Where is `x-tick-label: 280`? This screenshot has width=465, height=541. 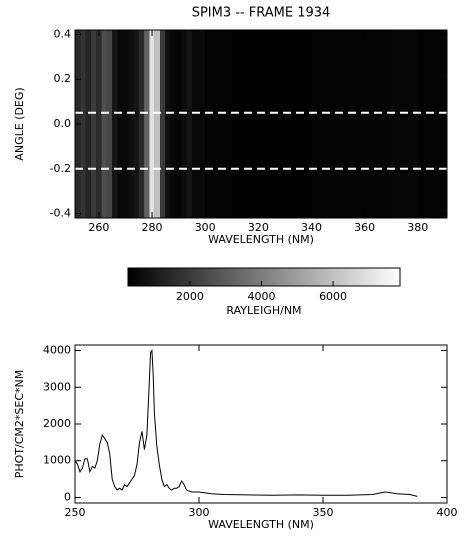 x-tick-label: 280 is located at coordinates (152, 227).